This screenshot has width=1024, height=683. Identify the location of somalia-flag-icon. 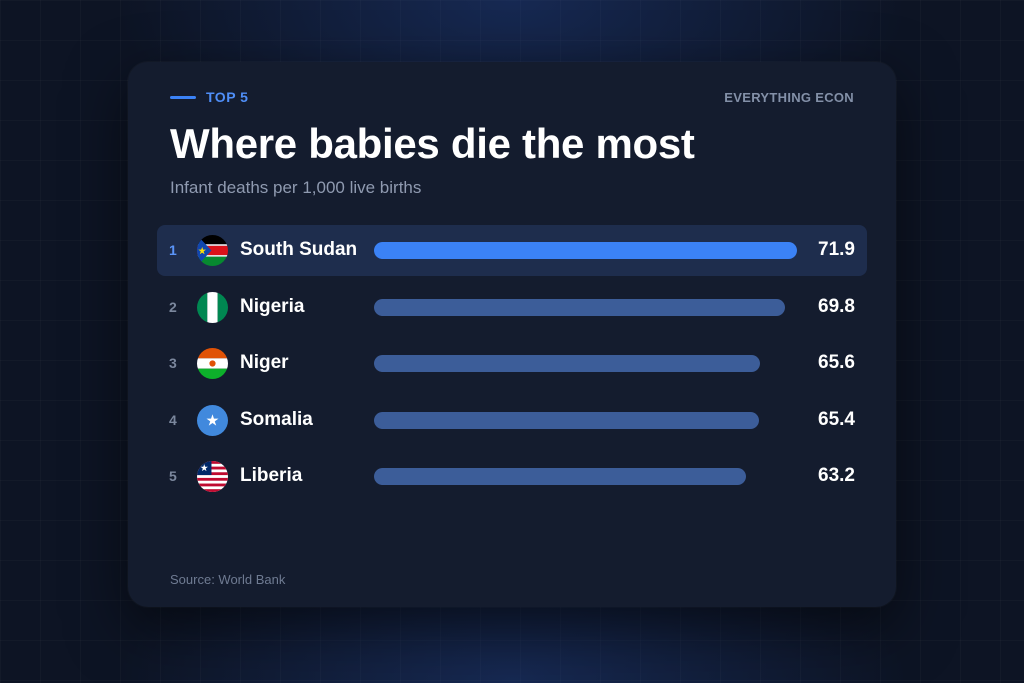
(212, 420).